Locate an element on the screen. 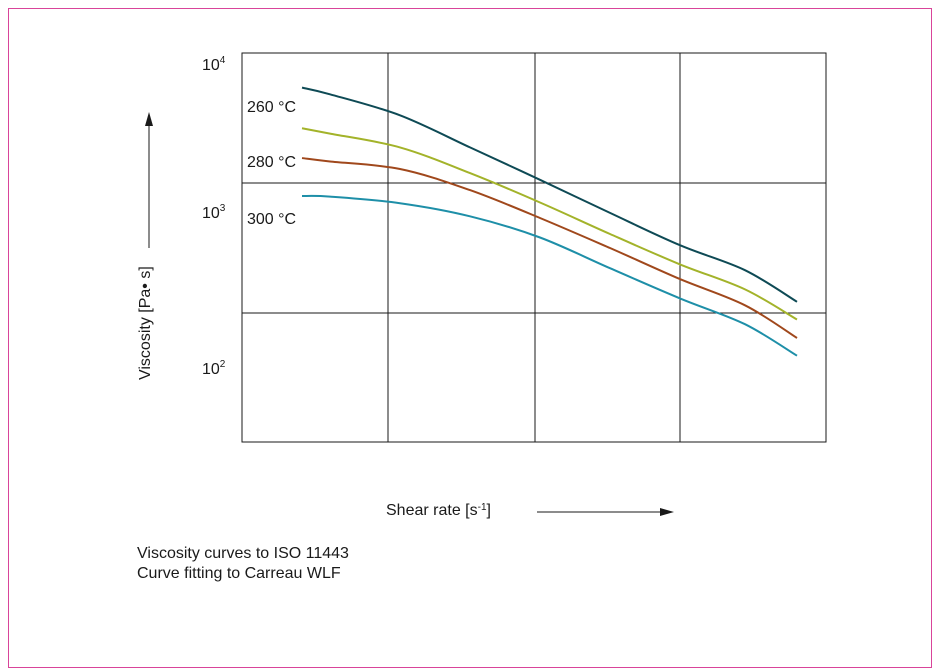  caption-line-1: Viscosity curves to ISO 11443 is located at coordinates (243, 553).